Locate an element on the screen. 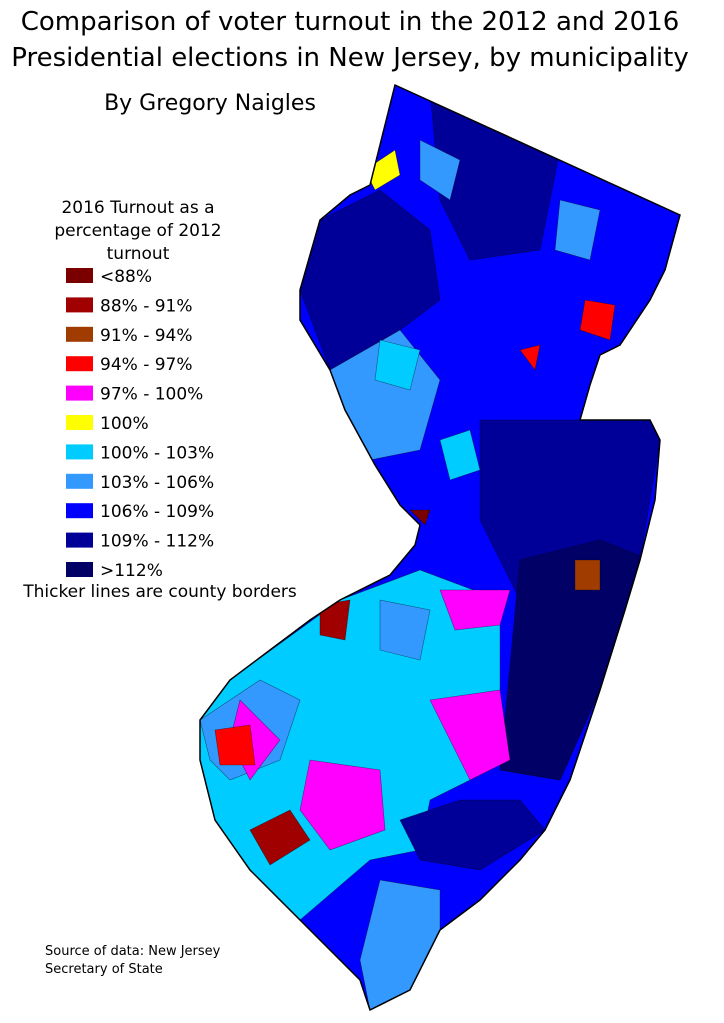 The image size is (724, 1023). legend-label: 103% - 106% is located at coordinates (157, 483).